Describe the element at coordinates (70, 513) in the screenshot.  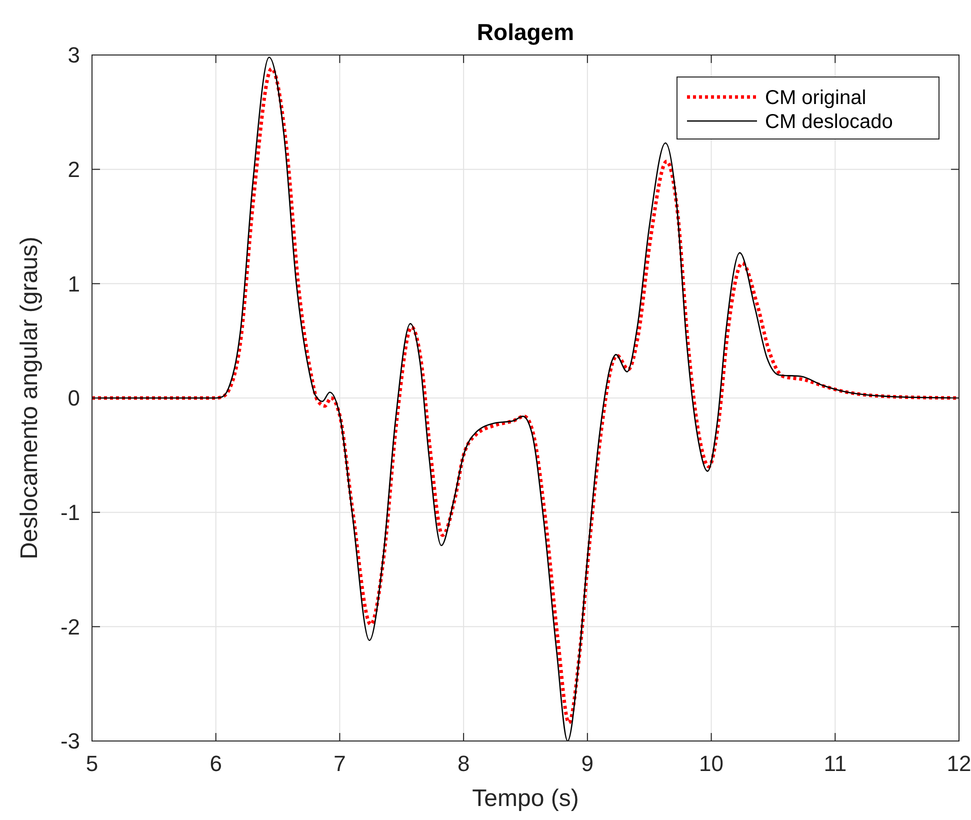
I see `y-tick-label: -1` at that location.